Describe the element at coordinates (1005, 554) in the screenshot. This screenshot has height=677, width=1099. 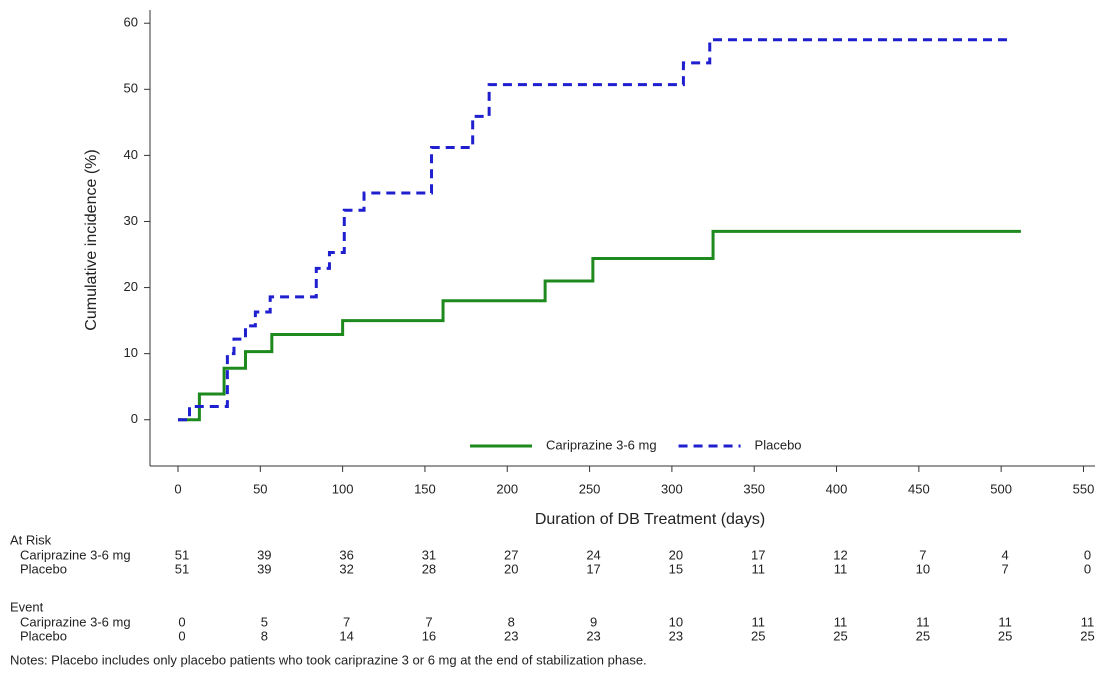
I see `table-cell: 4` at that location.